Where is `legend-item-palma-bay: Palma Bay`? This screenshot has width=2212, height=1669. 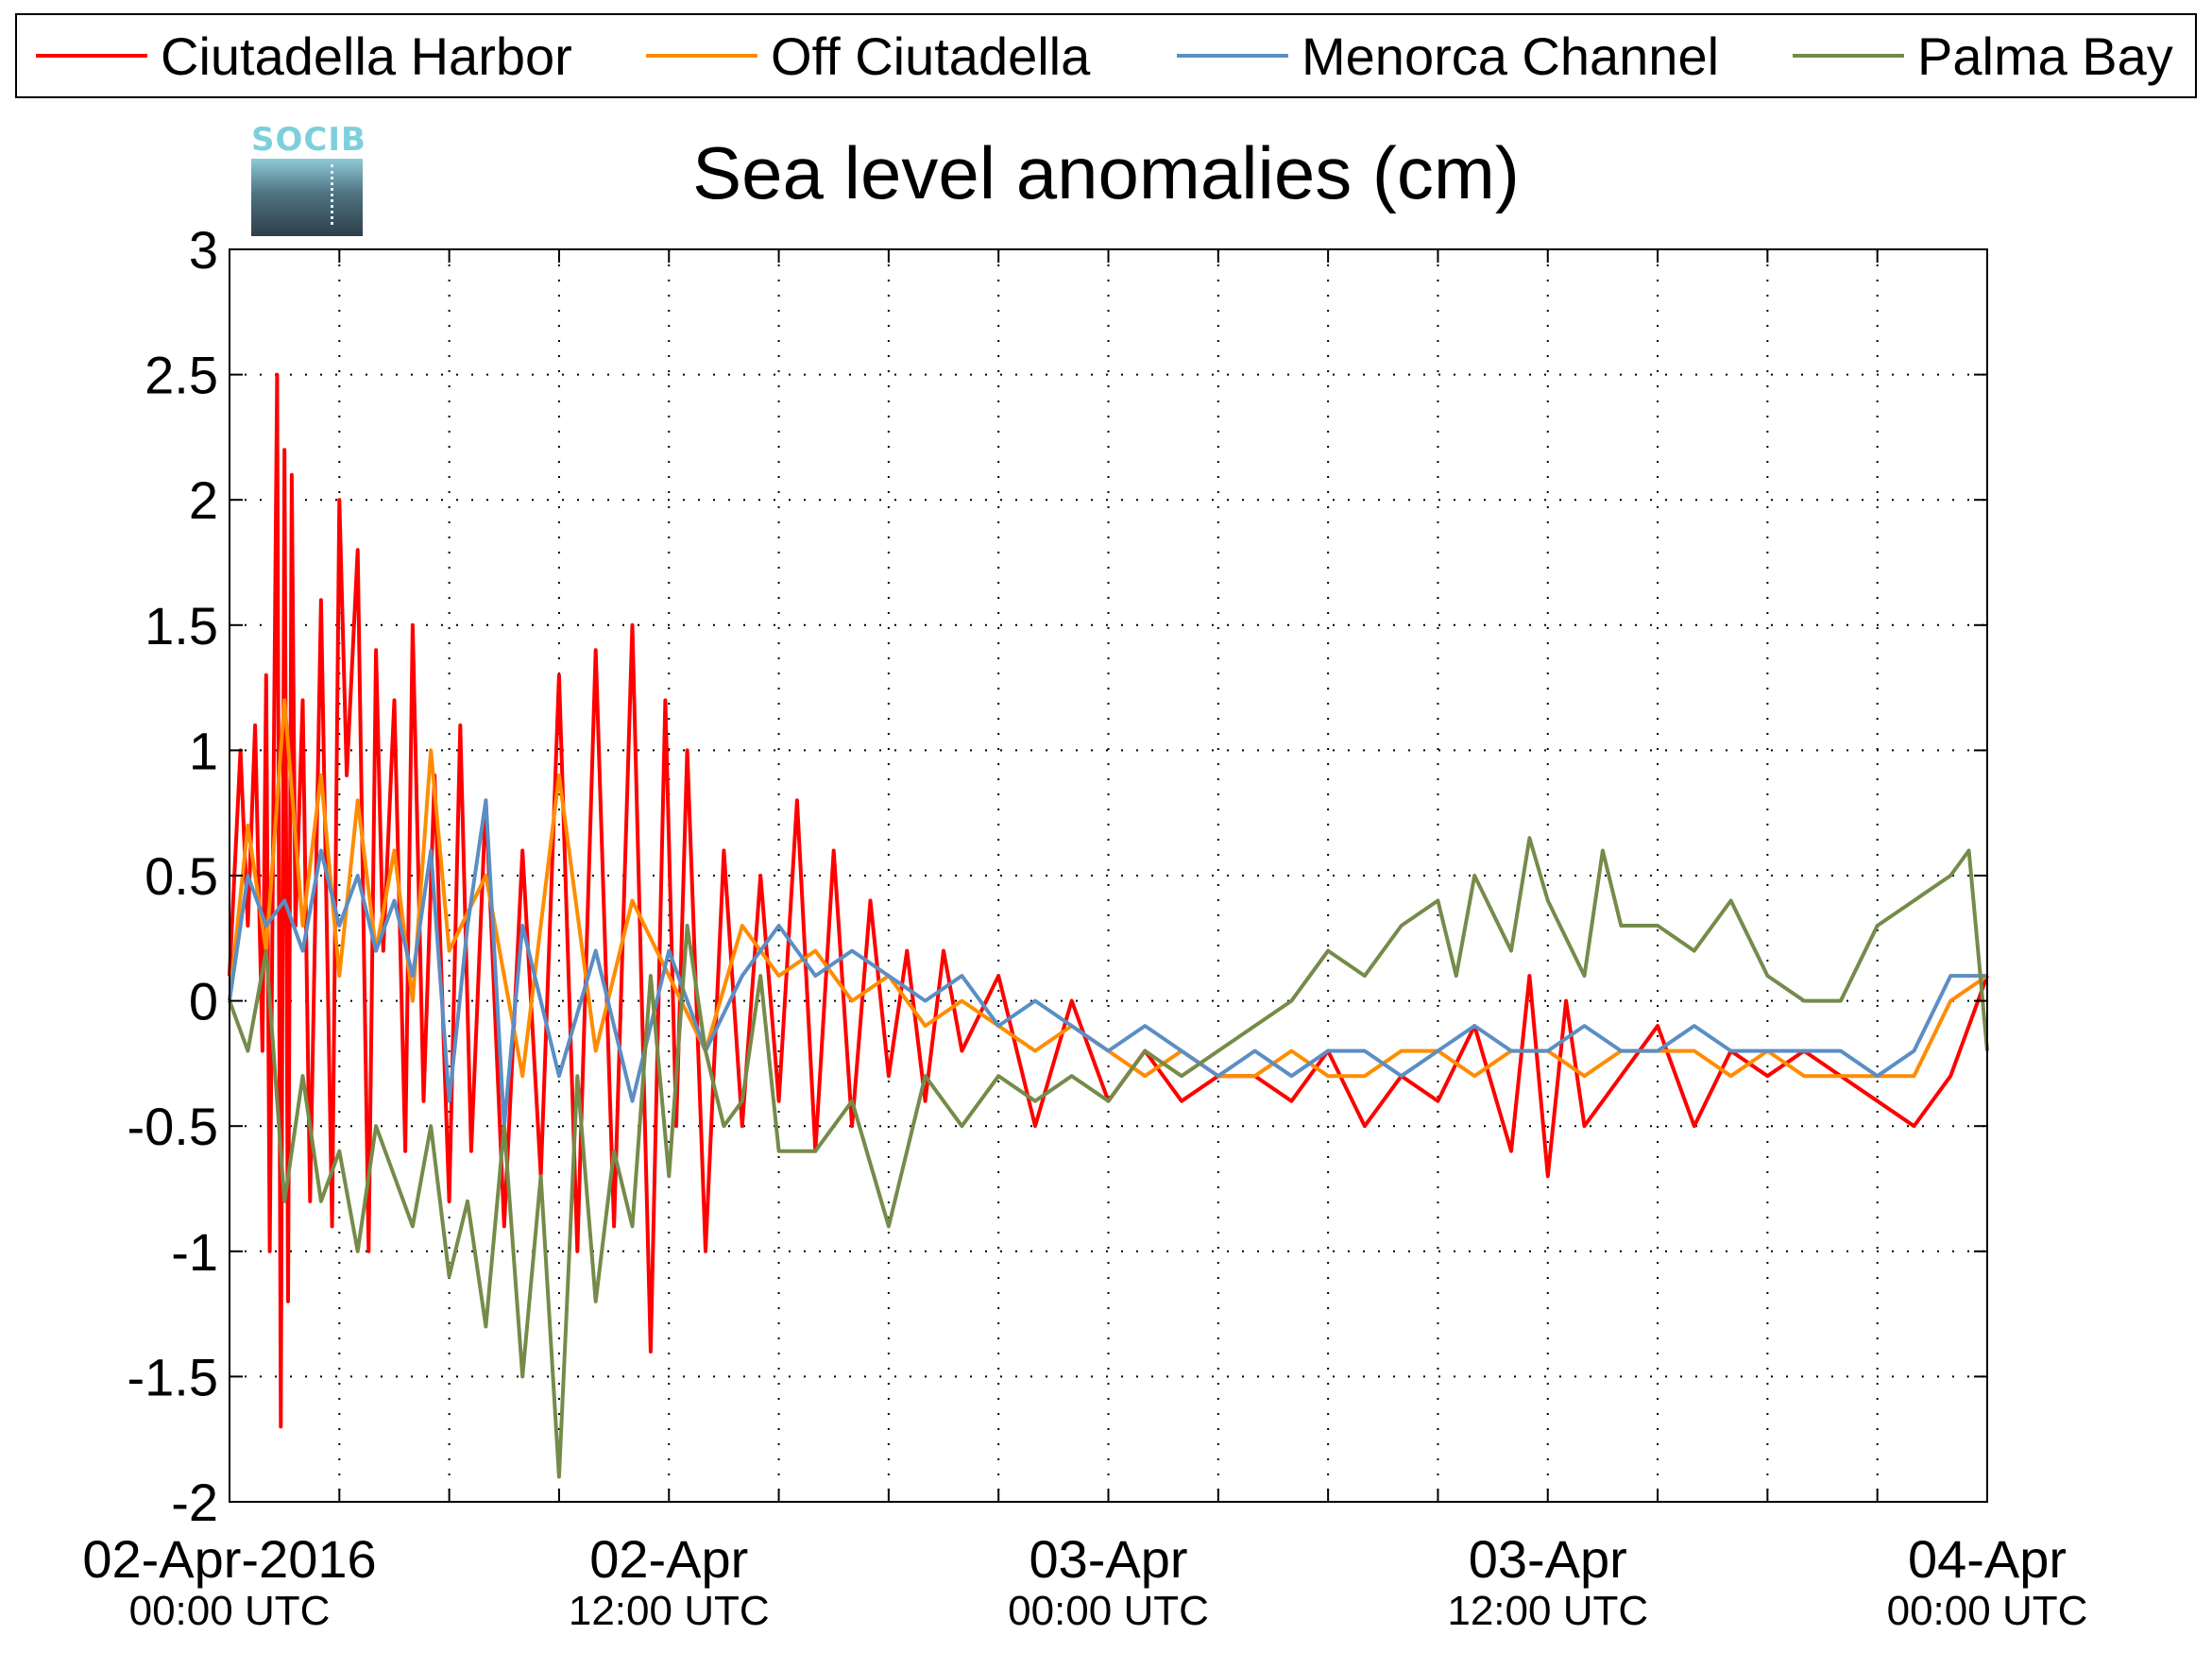 legend-item-palma-bay: Palma Bay is located at coordinates (1983, 56).